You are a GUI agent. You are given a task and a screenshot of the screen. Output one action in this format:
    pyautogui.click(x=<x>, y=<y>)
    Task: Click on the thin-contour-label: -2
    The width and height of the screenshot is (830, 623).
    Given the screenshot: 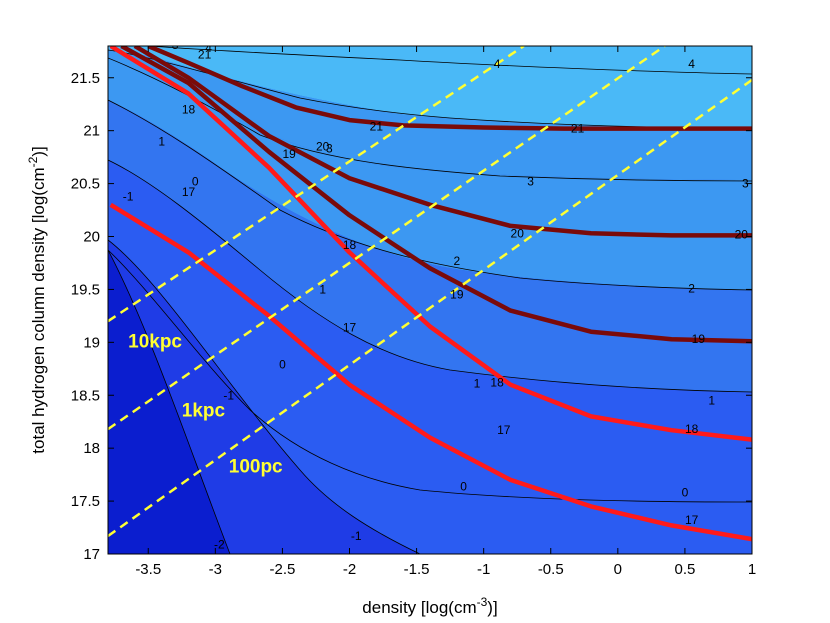 What is the action you would take?
    pyautogui.click(x=219, y=544)
    